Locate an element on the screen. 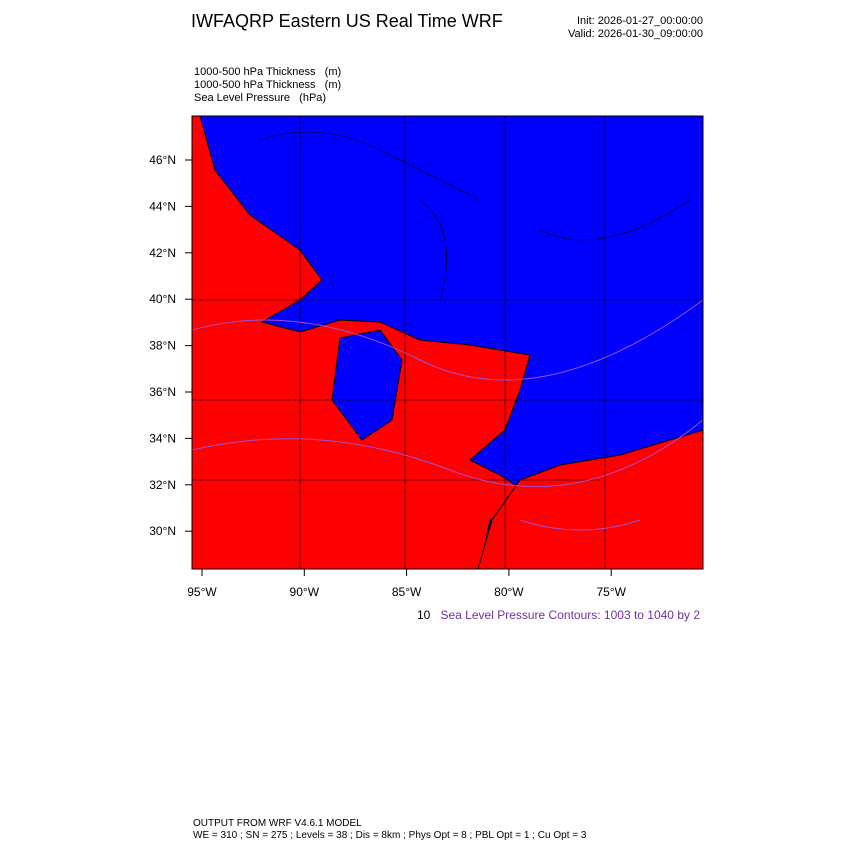 Image resolution: width=850 pixels, height=855 pixels. title: IWFAQRP Eastern US Real Time WRF is located at coordinates (347, 21).